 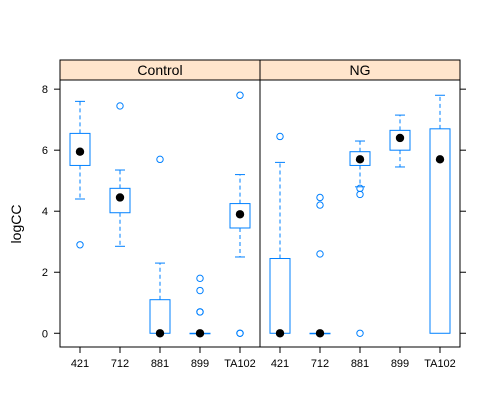 I want to click on y-tick-label: 8, so click(x=45, y=90).